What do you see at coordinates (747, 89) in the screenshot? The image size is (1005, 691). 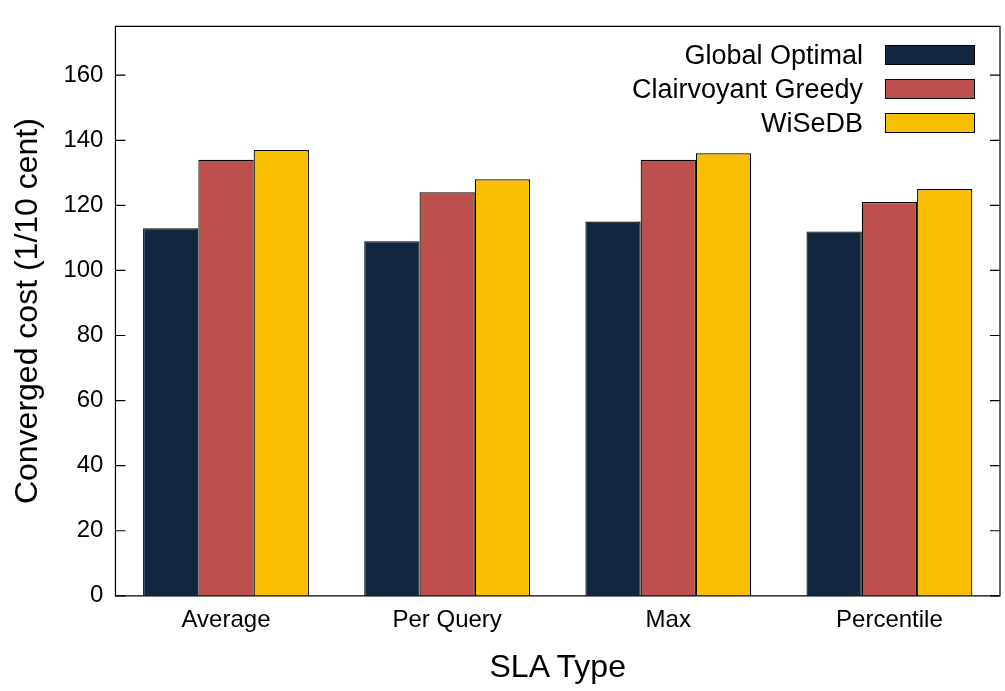 I see `legend-label: Clairvoyant Greedy` at bounding box center [747, 89].